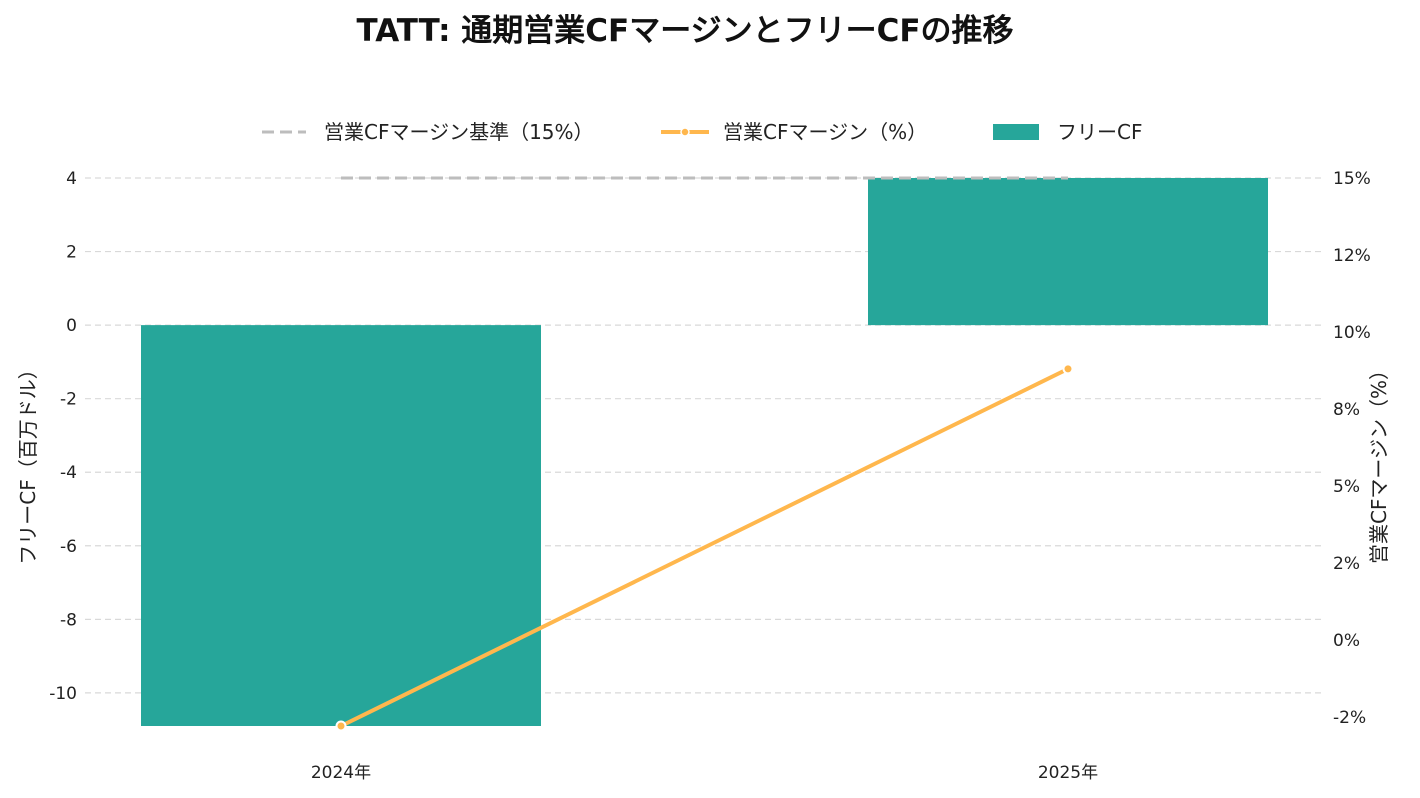 This screenshot has width=1420, height=798. What do you see at coordinates (702, 132) in the screenshot?
I see `legend: 営業CFマージン基準（15%） 営業CFマージン（%） フリーCF` at bounding box center [702, 132].